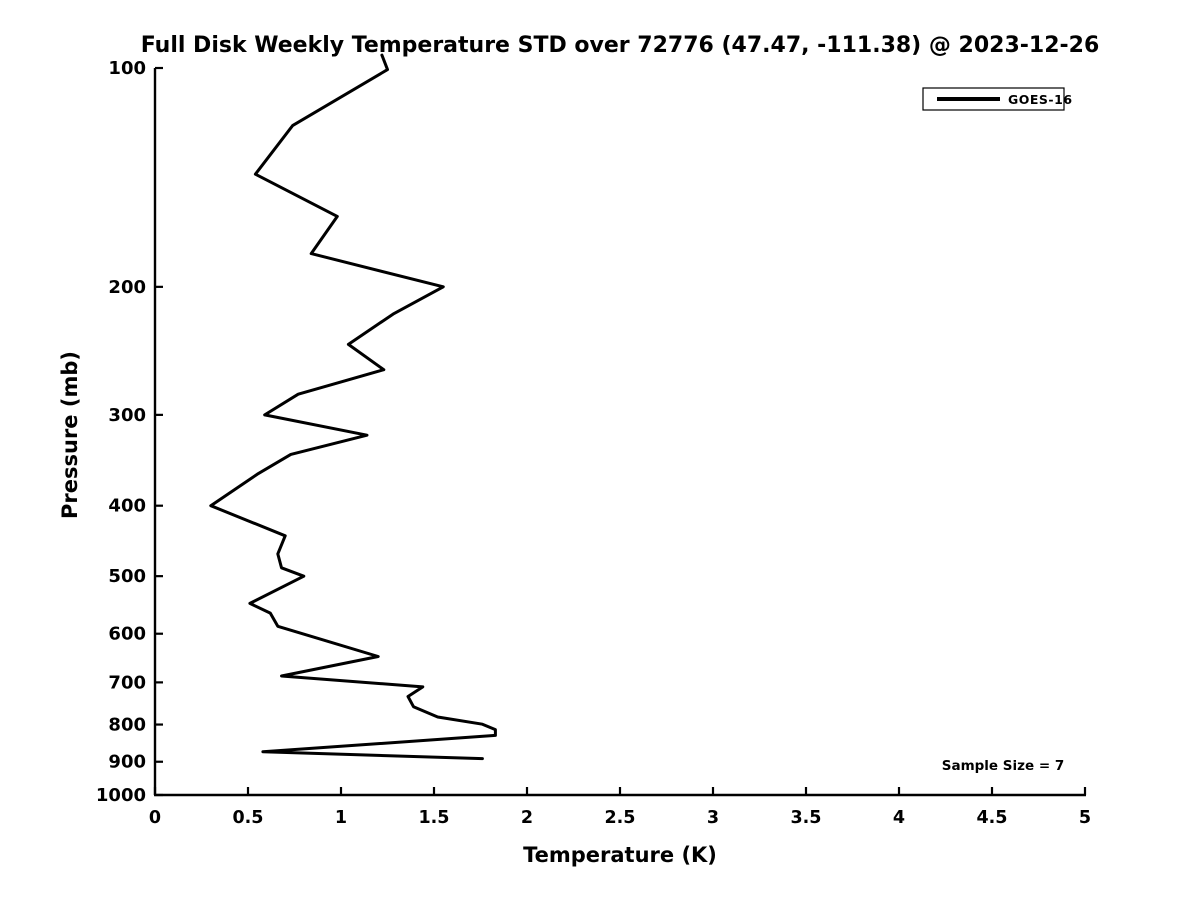 Image resolution: width=1200 pixels, height=900 pixels. I want to click on x-tick-label: 1.5, so click(433, 818).